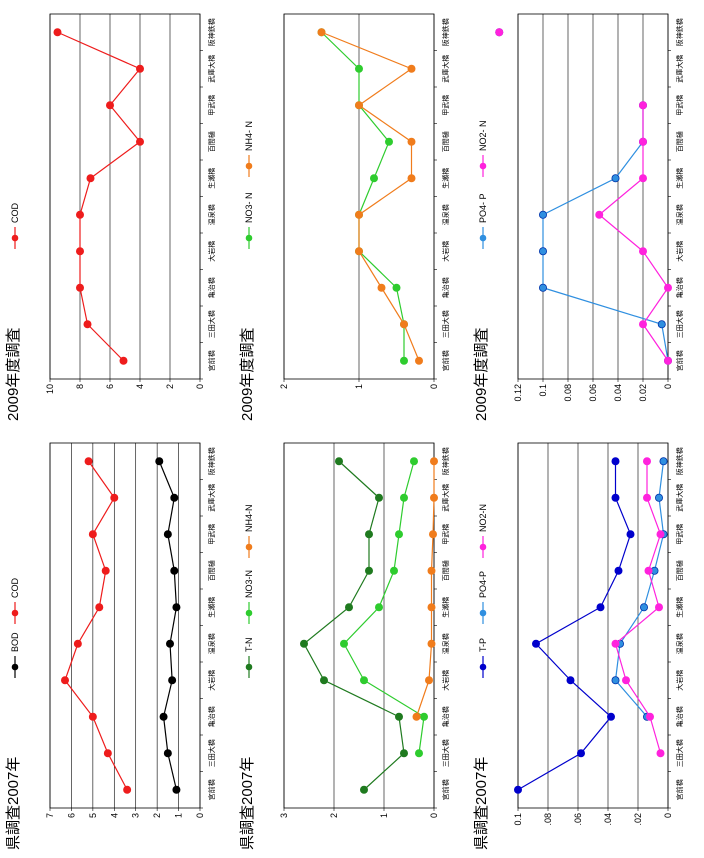  Describe the element at coordinates (638, 819) in the screenshot. I see `y-tick-label: .02` at that location.